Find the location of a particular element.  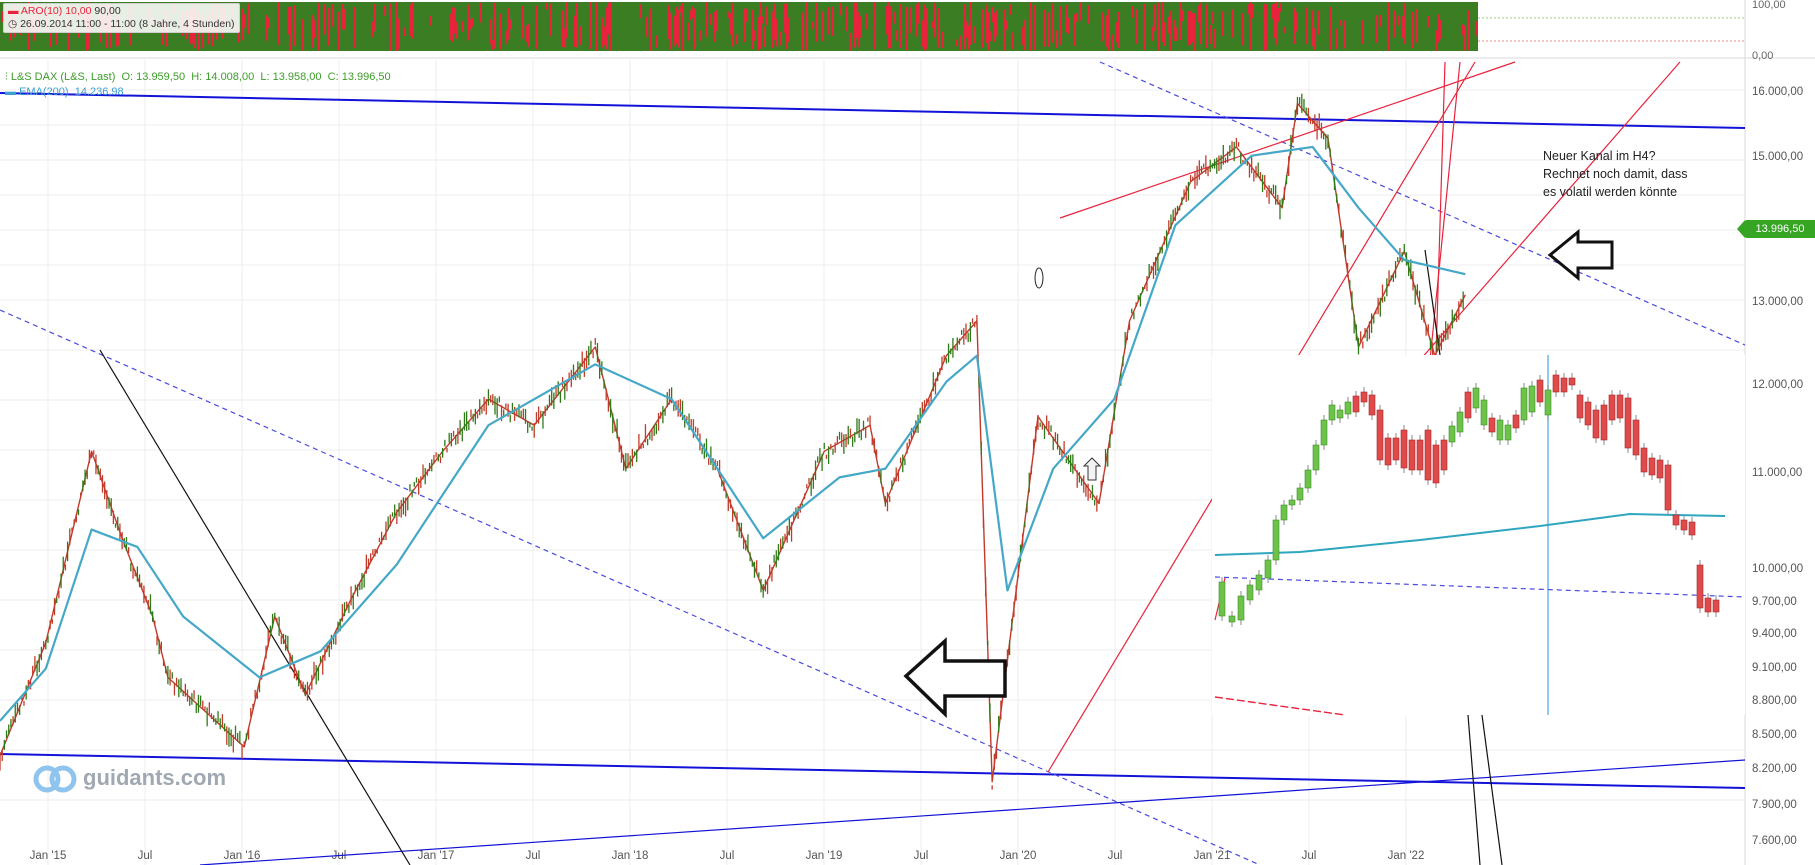

left-arrow-icon is located at coordinates (1580, 255).